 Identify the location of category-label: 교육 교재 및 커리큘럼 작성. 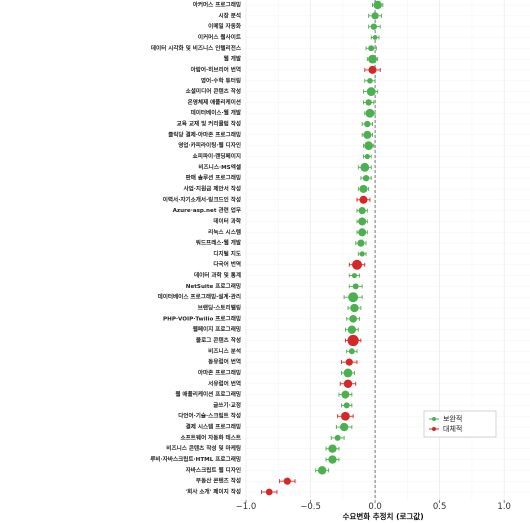
(209, 124).